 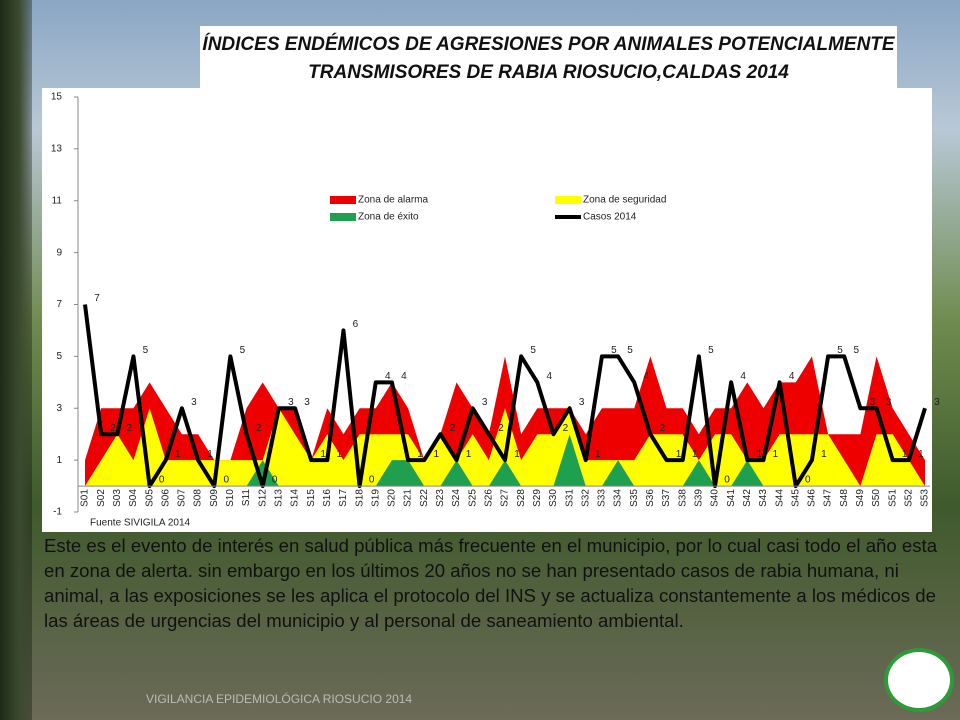 I want to click on x-tick-label: S14, so click(x=295, y=498).